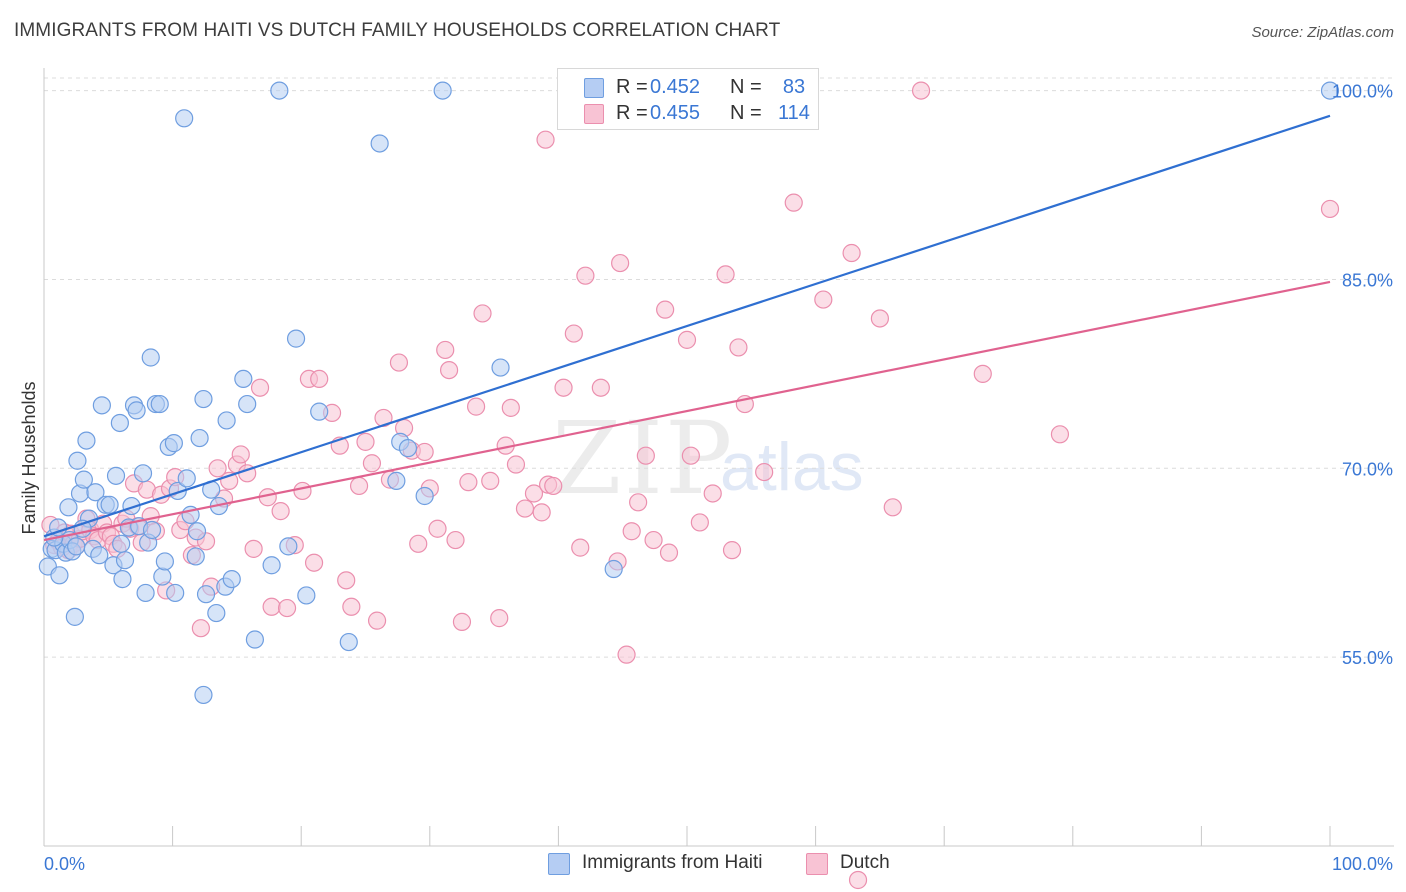 The height and width of the screenshot is (892, 1406). Describe the element at coordinates (1367, 658) in the screenshot. I see `y-tick-label: 55.0%` at that location.